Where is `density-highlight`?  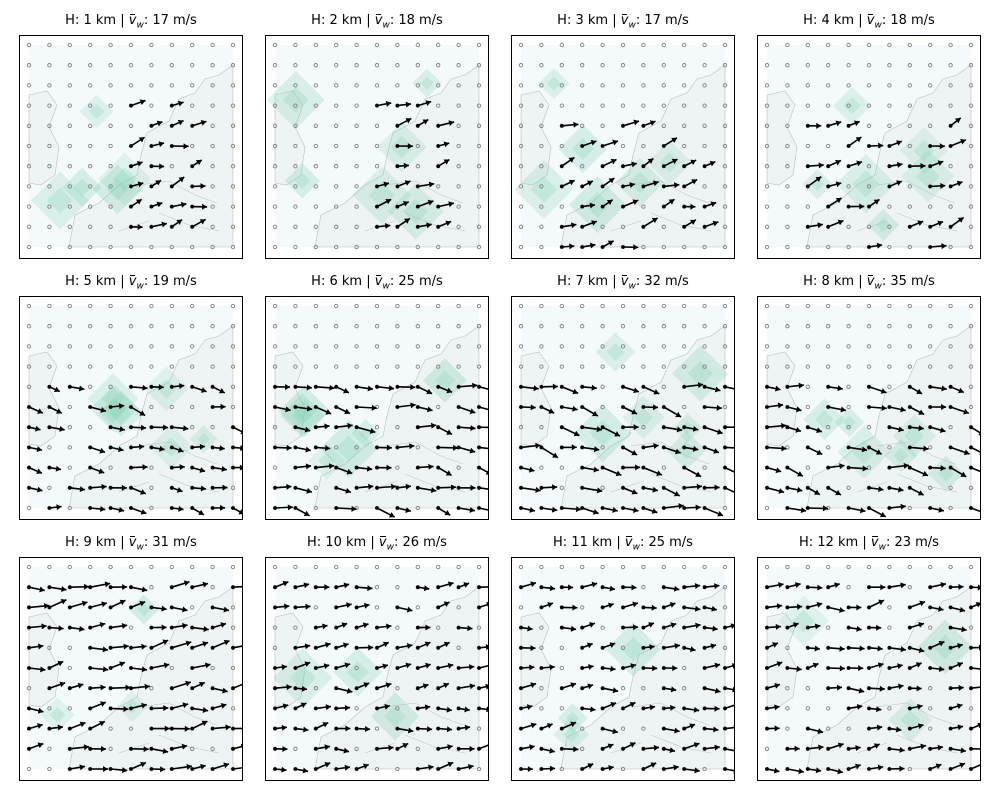 density-highlight is located at coordinates (602, 433).